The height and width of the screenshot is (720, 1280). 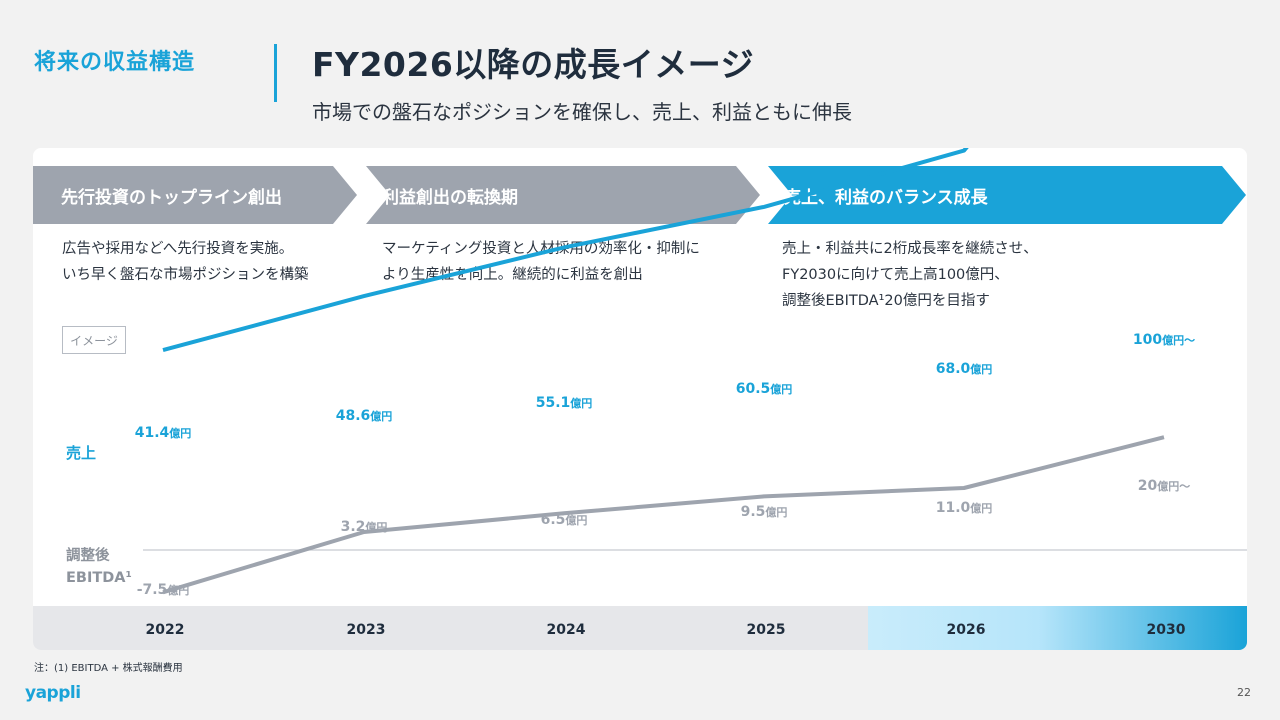 I want to click on revenue-label-2030: 100億円〜, so click(x=1164, y=340).